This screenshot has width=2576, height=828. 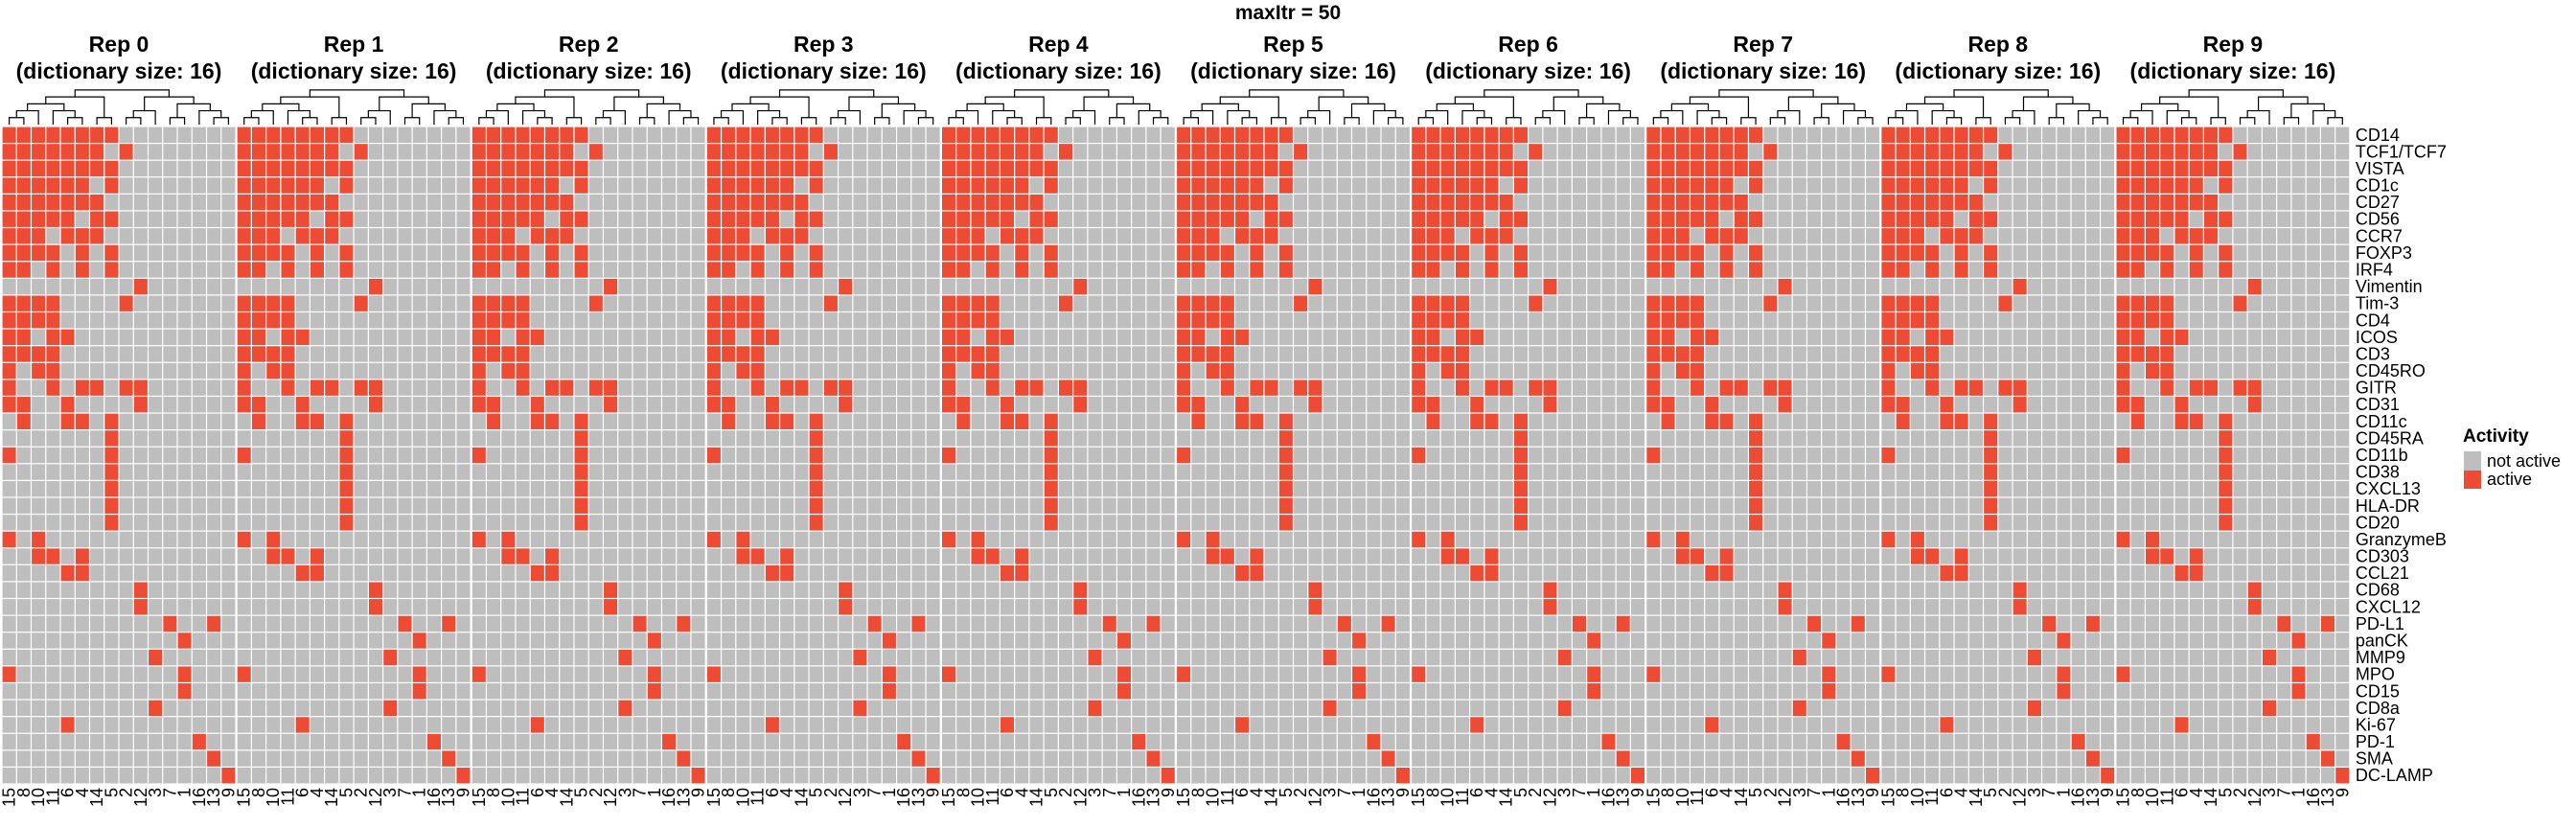 I want to click on column-label: 11, so click(x=1227, y=797).